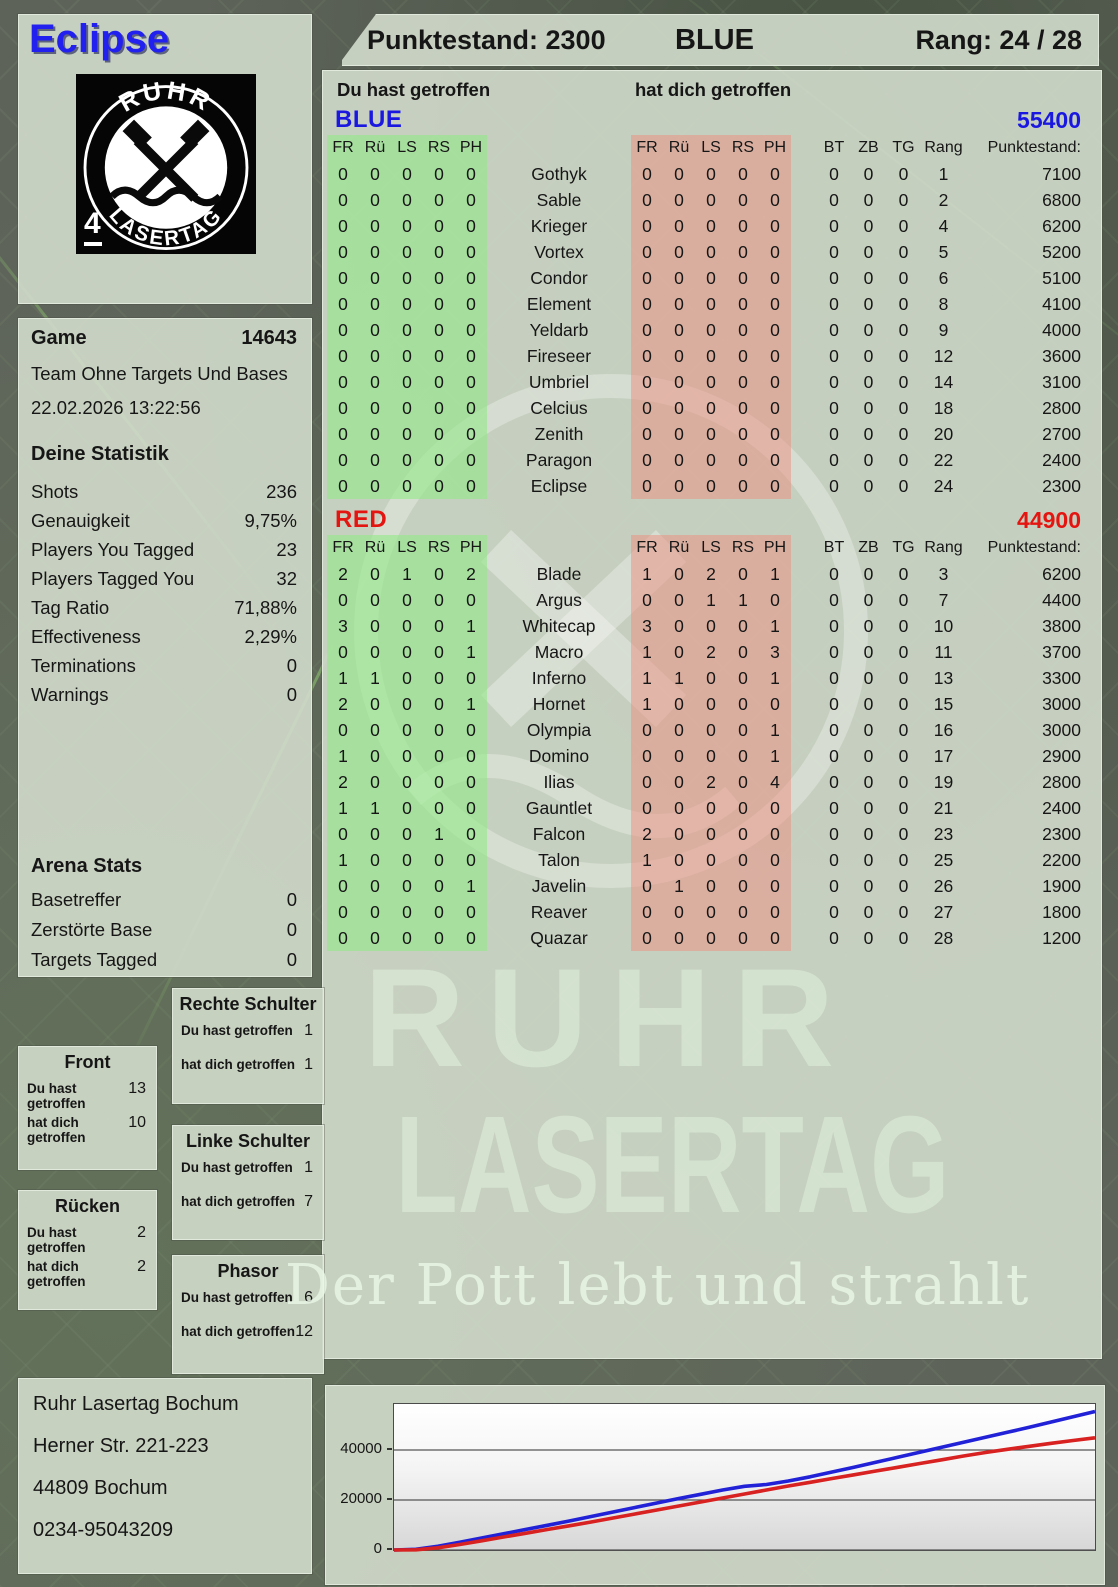  I want to click on series-blue, so click(744, 1480).